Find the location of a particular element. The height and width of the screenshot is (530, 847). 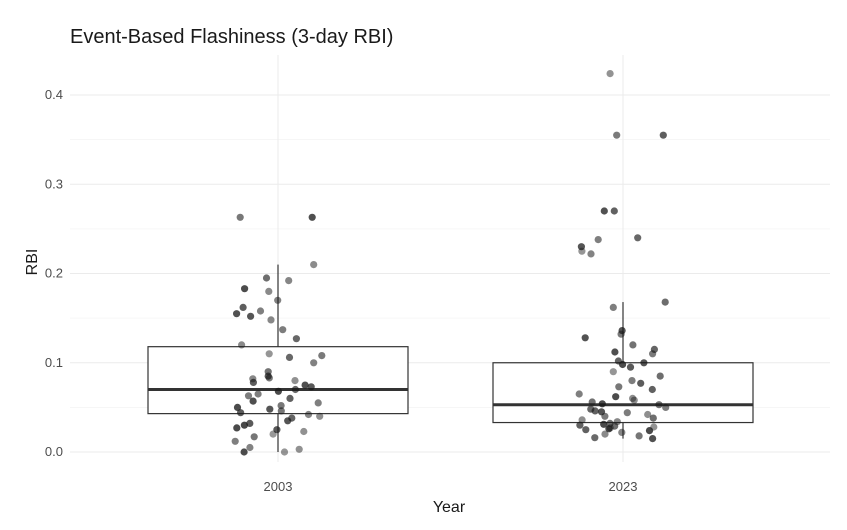

x-axis-title: Year is located at coordinates (449, 507).